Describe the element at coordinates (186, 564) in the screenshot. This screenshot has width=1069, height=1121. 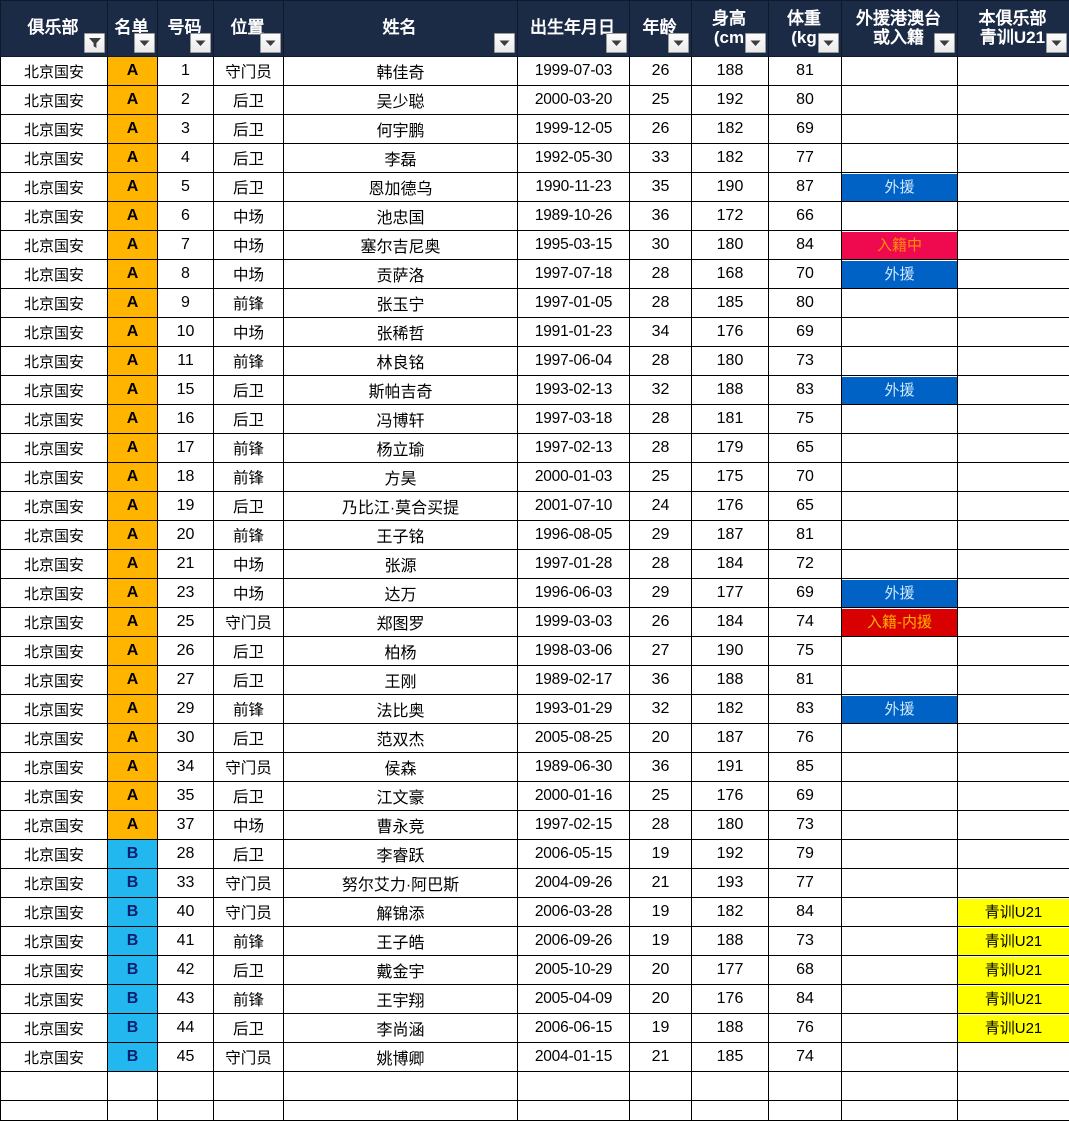
I see `cell-number: 21` at that location.